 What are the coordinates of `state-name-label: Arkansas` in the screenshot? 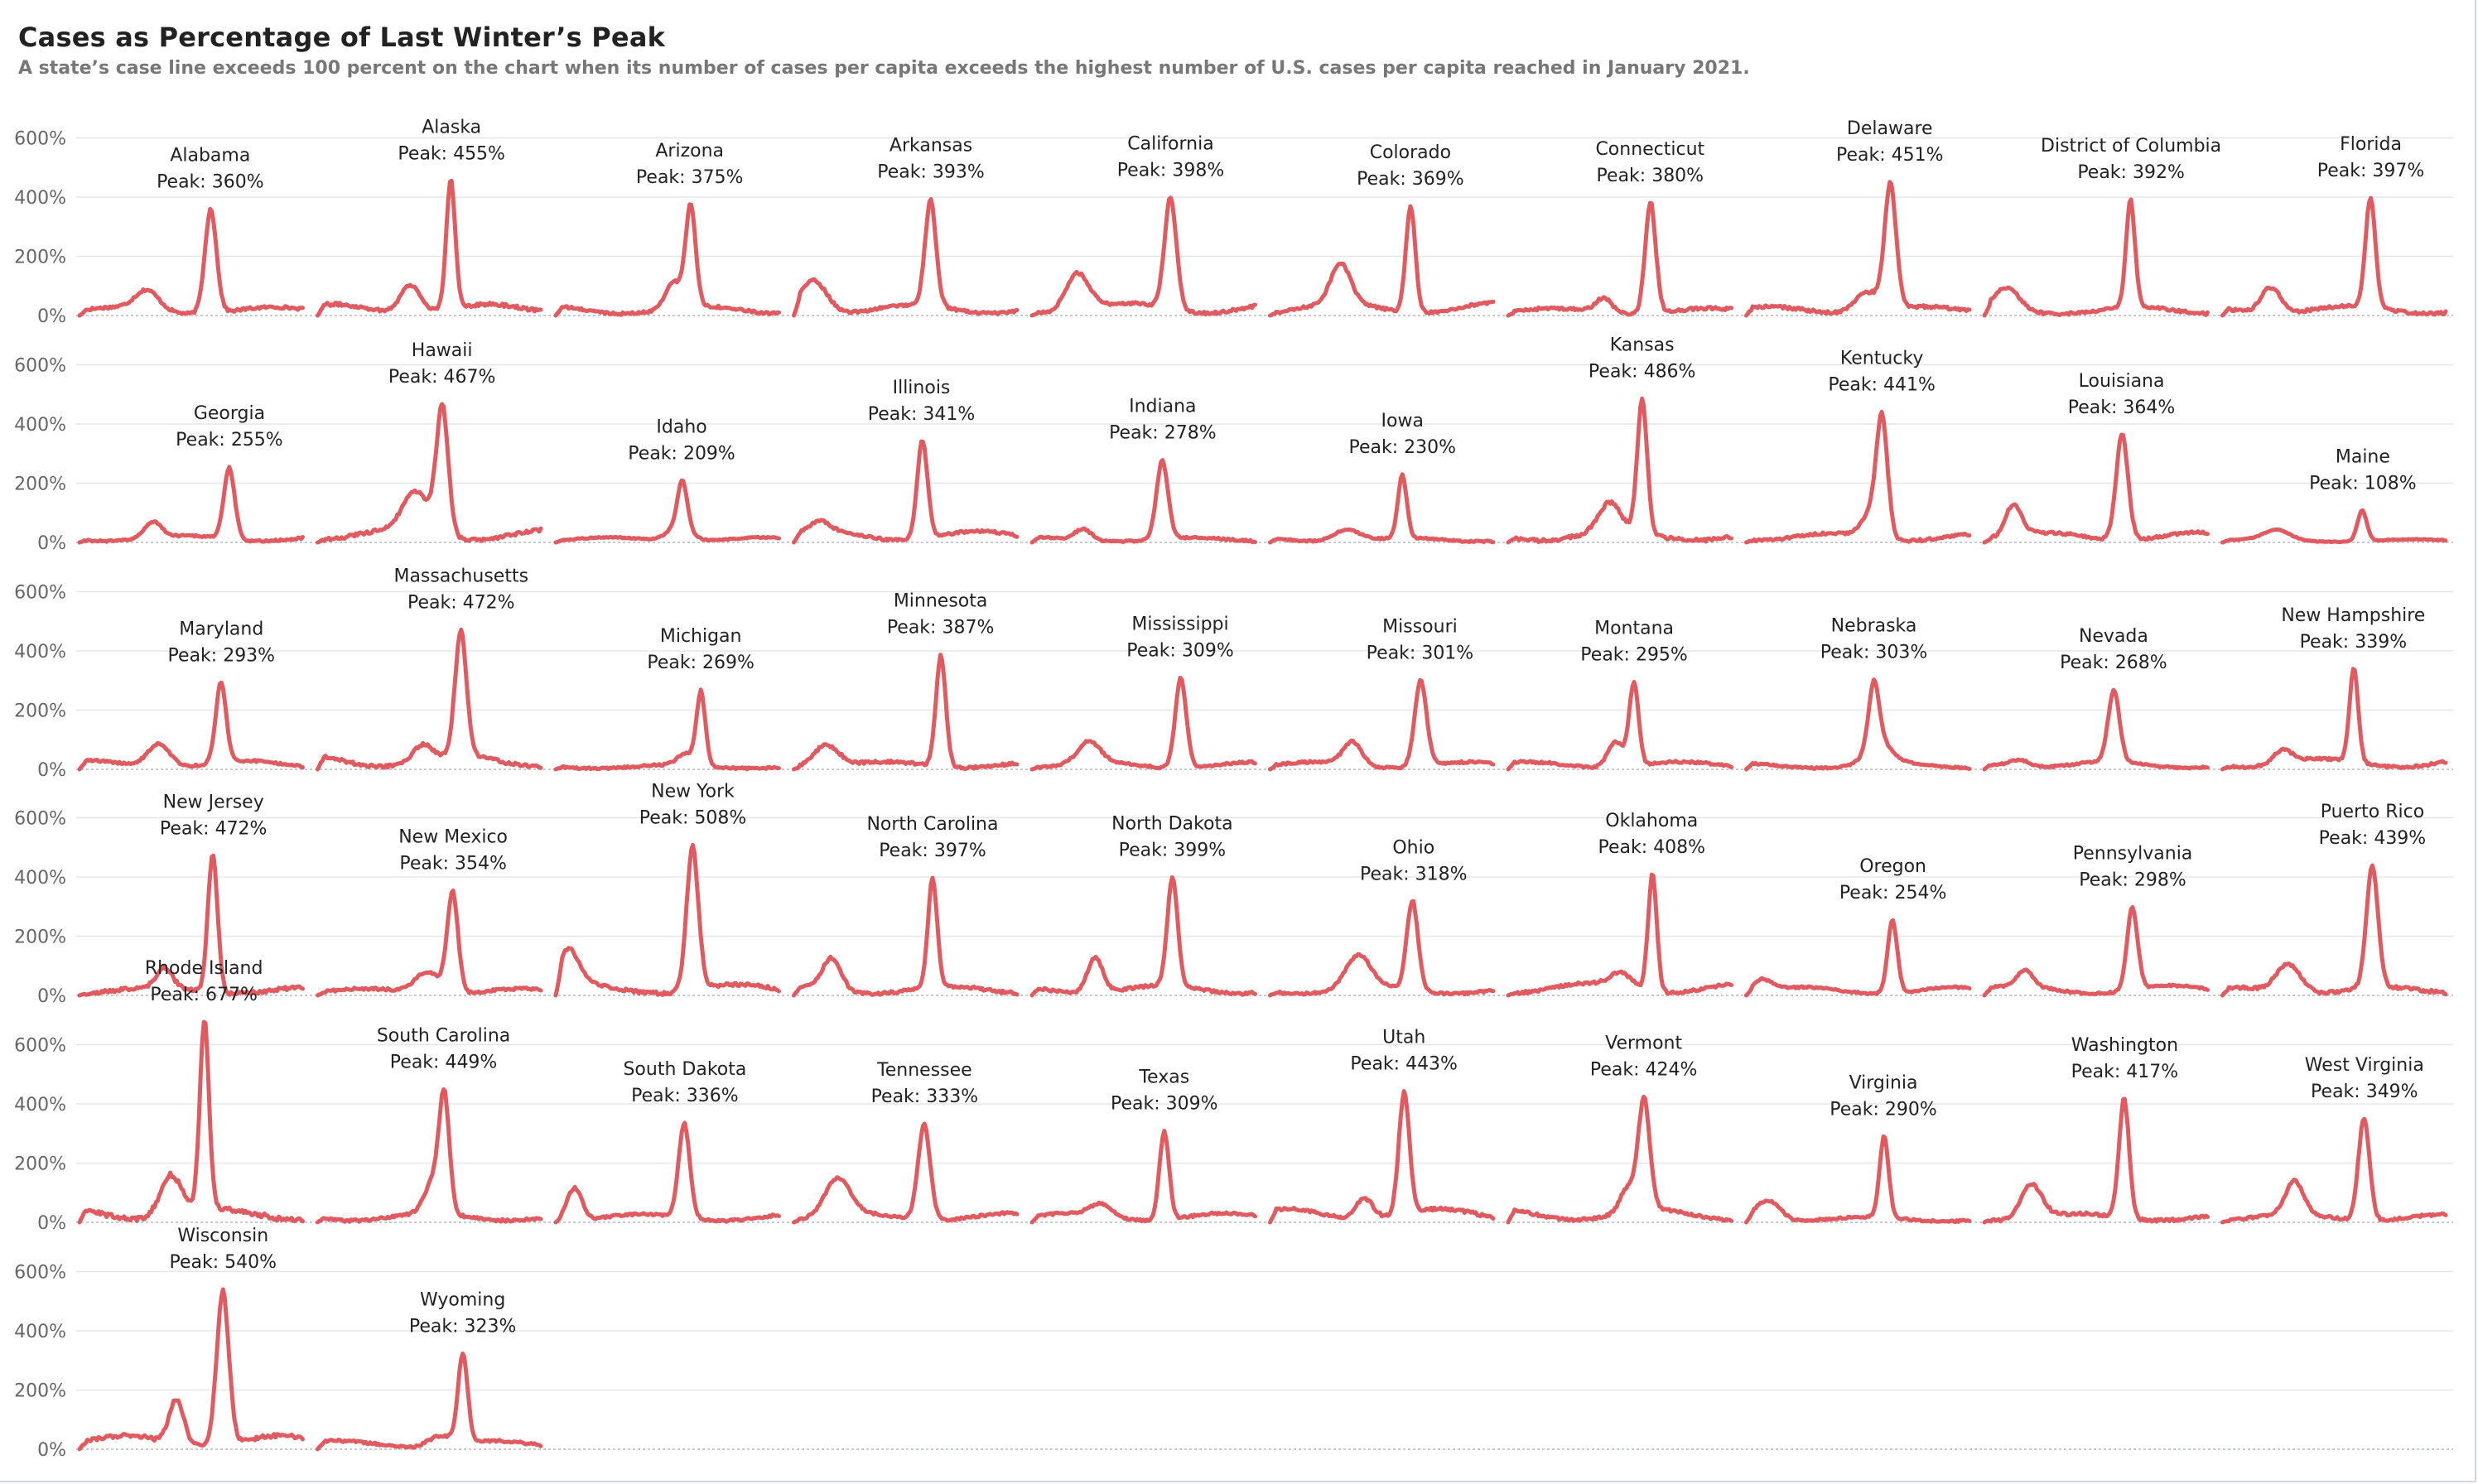 It's located at (930, 146).